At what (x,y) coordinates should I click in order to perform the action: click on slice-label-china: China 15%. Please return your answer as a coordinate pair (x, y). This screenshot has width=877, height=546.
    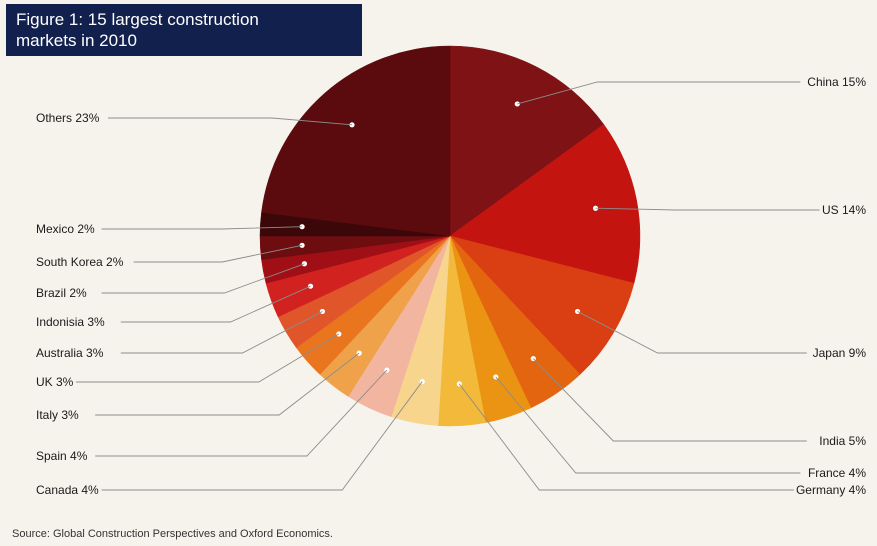
    Looking at the image, I should click on (836, 82).